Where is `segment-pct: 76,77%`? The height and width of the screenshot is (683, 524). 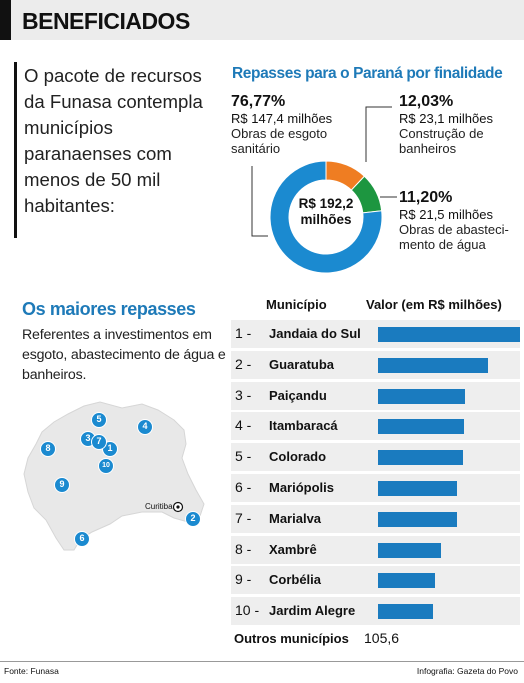
segment-pct: 76,77% is located at coordinates (258, 101).